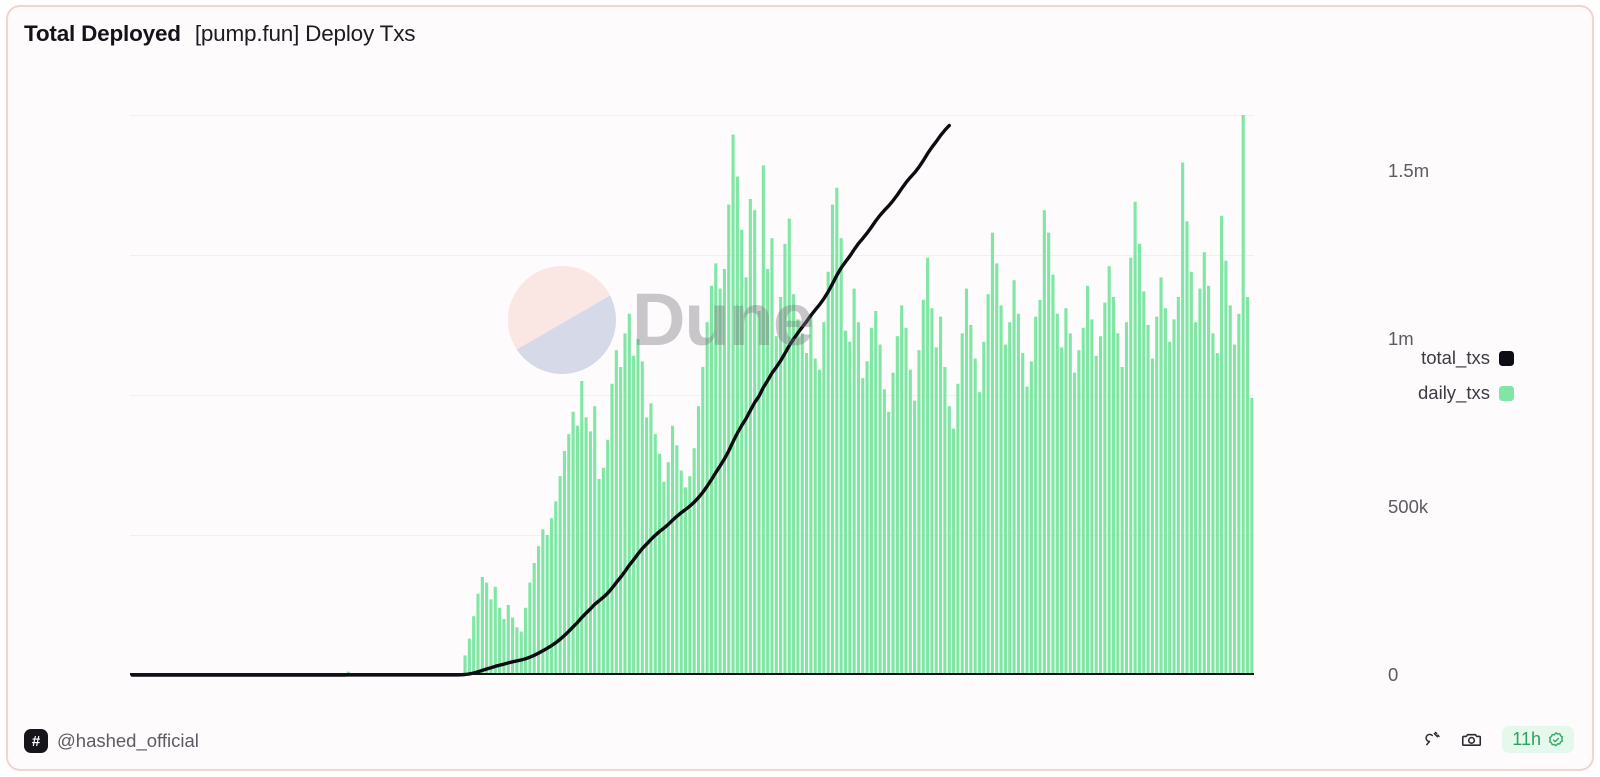  What do you see at coordinates (1471, 739) in the screenshot?
I see `camera-icon` at bounding box center [1471, 739].